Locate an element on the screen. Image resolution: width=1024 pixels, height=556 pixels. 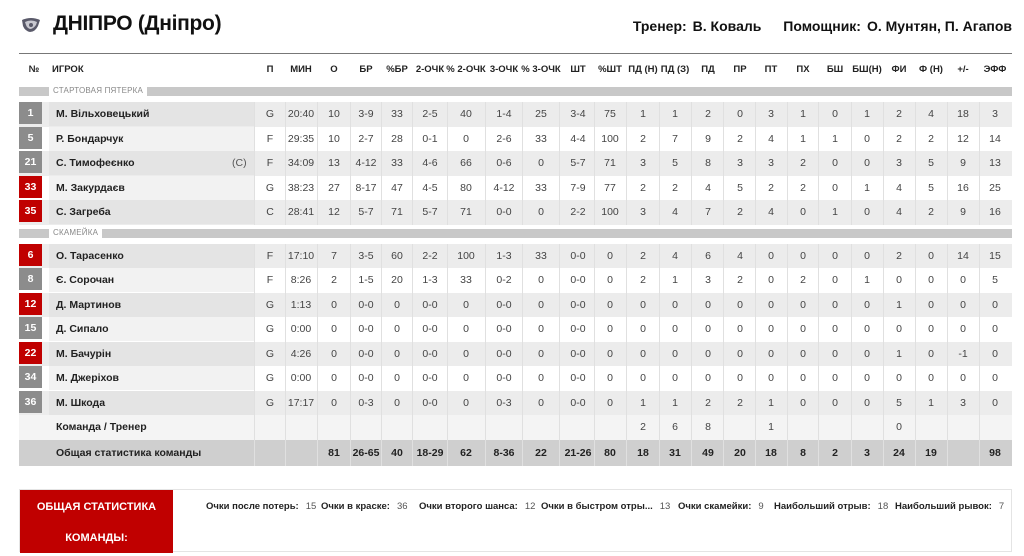
stat-11: 2 is located at coordinates (643, 280).